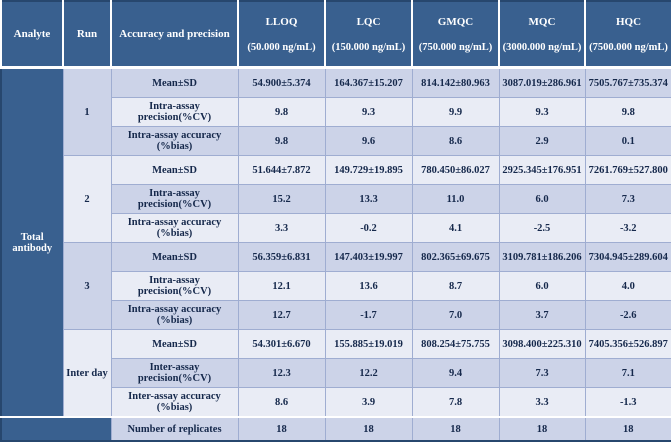 The width and height of the screenshot is (671, 442). Describe the element at coordinates (542, 82) in the screenshot. I see `value-cell: 3087.019±286.961` at that location.